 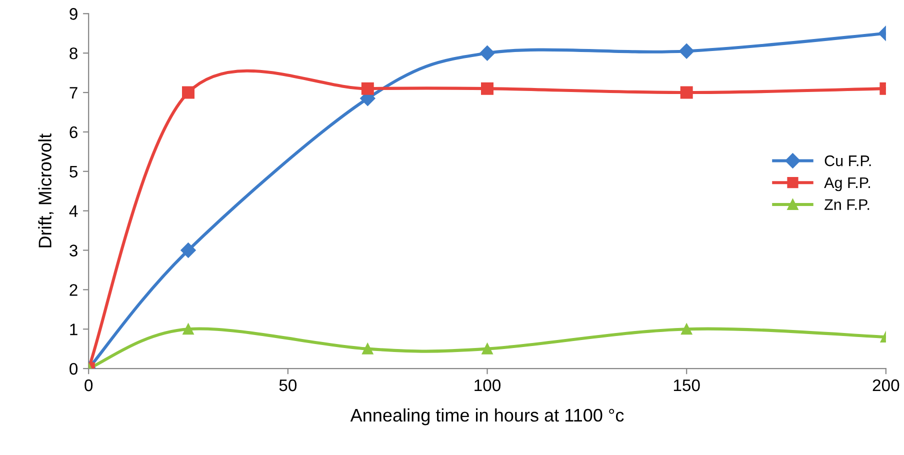 What do you see at coordinates (847, 184) in the screenshot?
I see `legend-label: Ag F.P.` at bounding box center [847, 184].